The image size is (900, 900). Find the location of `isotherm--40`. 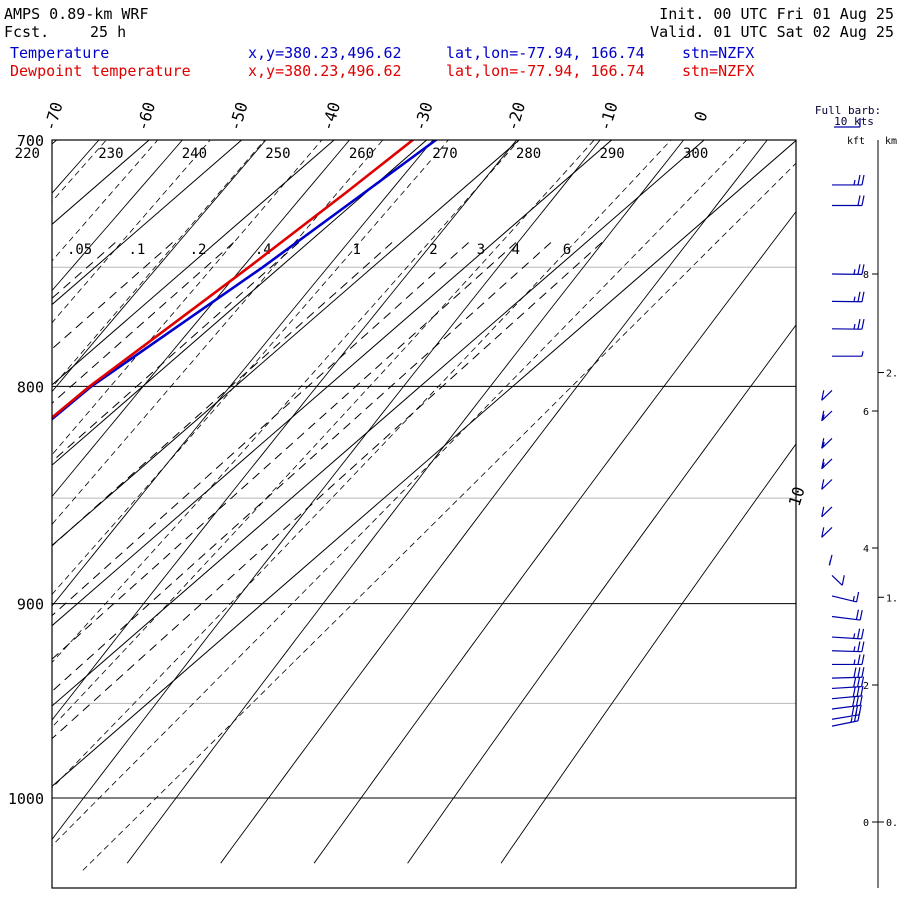

isotherm--40 is located at coordinates (193, 263).